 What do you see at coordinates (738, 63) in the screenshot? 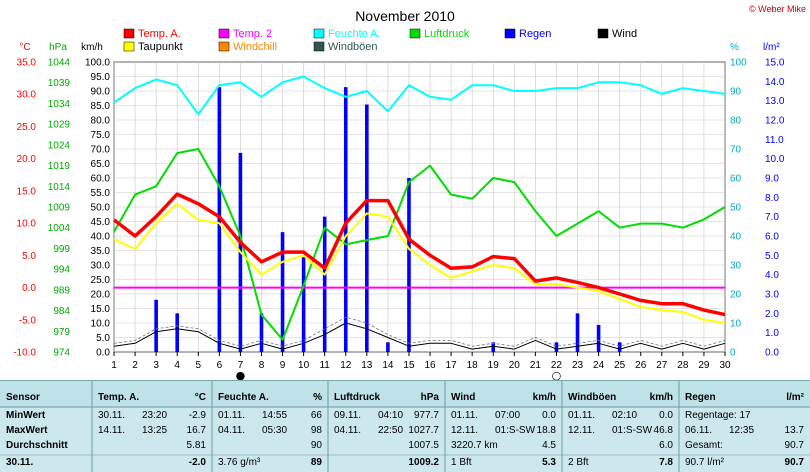
I see `tick-label: 100` at bounding box center [738, 63].